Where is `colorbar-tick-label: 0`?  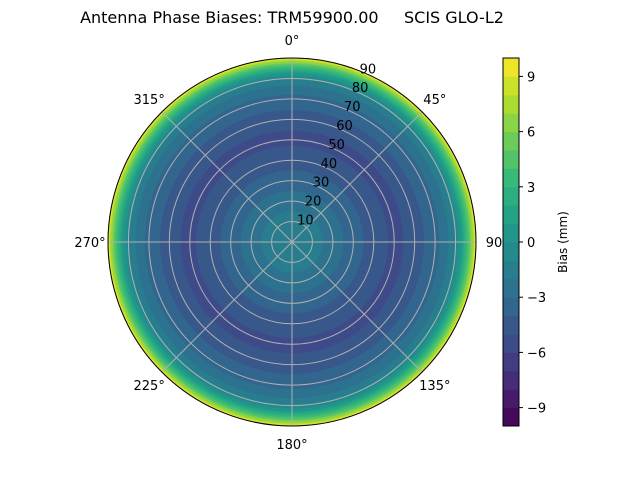
colorbar-tick-label: 0 is located at coordinates (531, 243).